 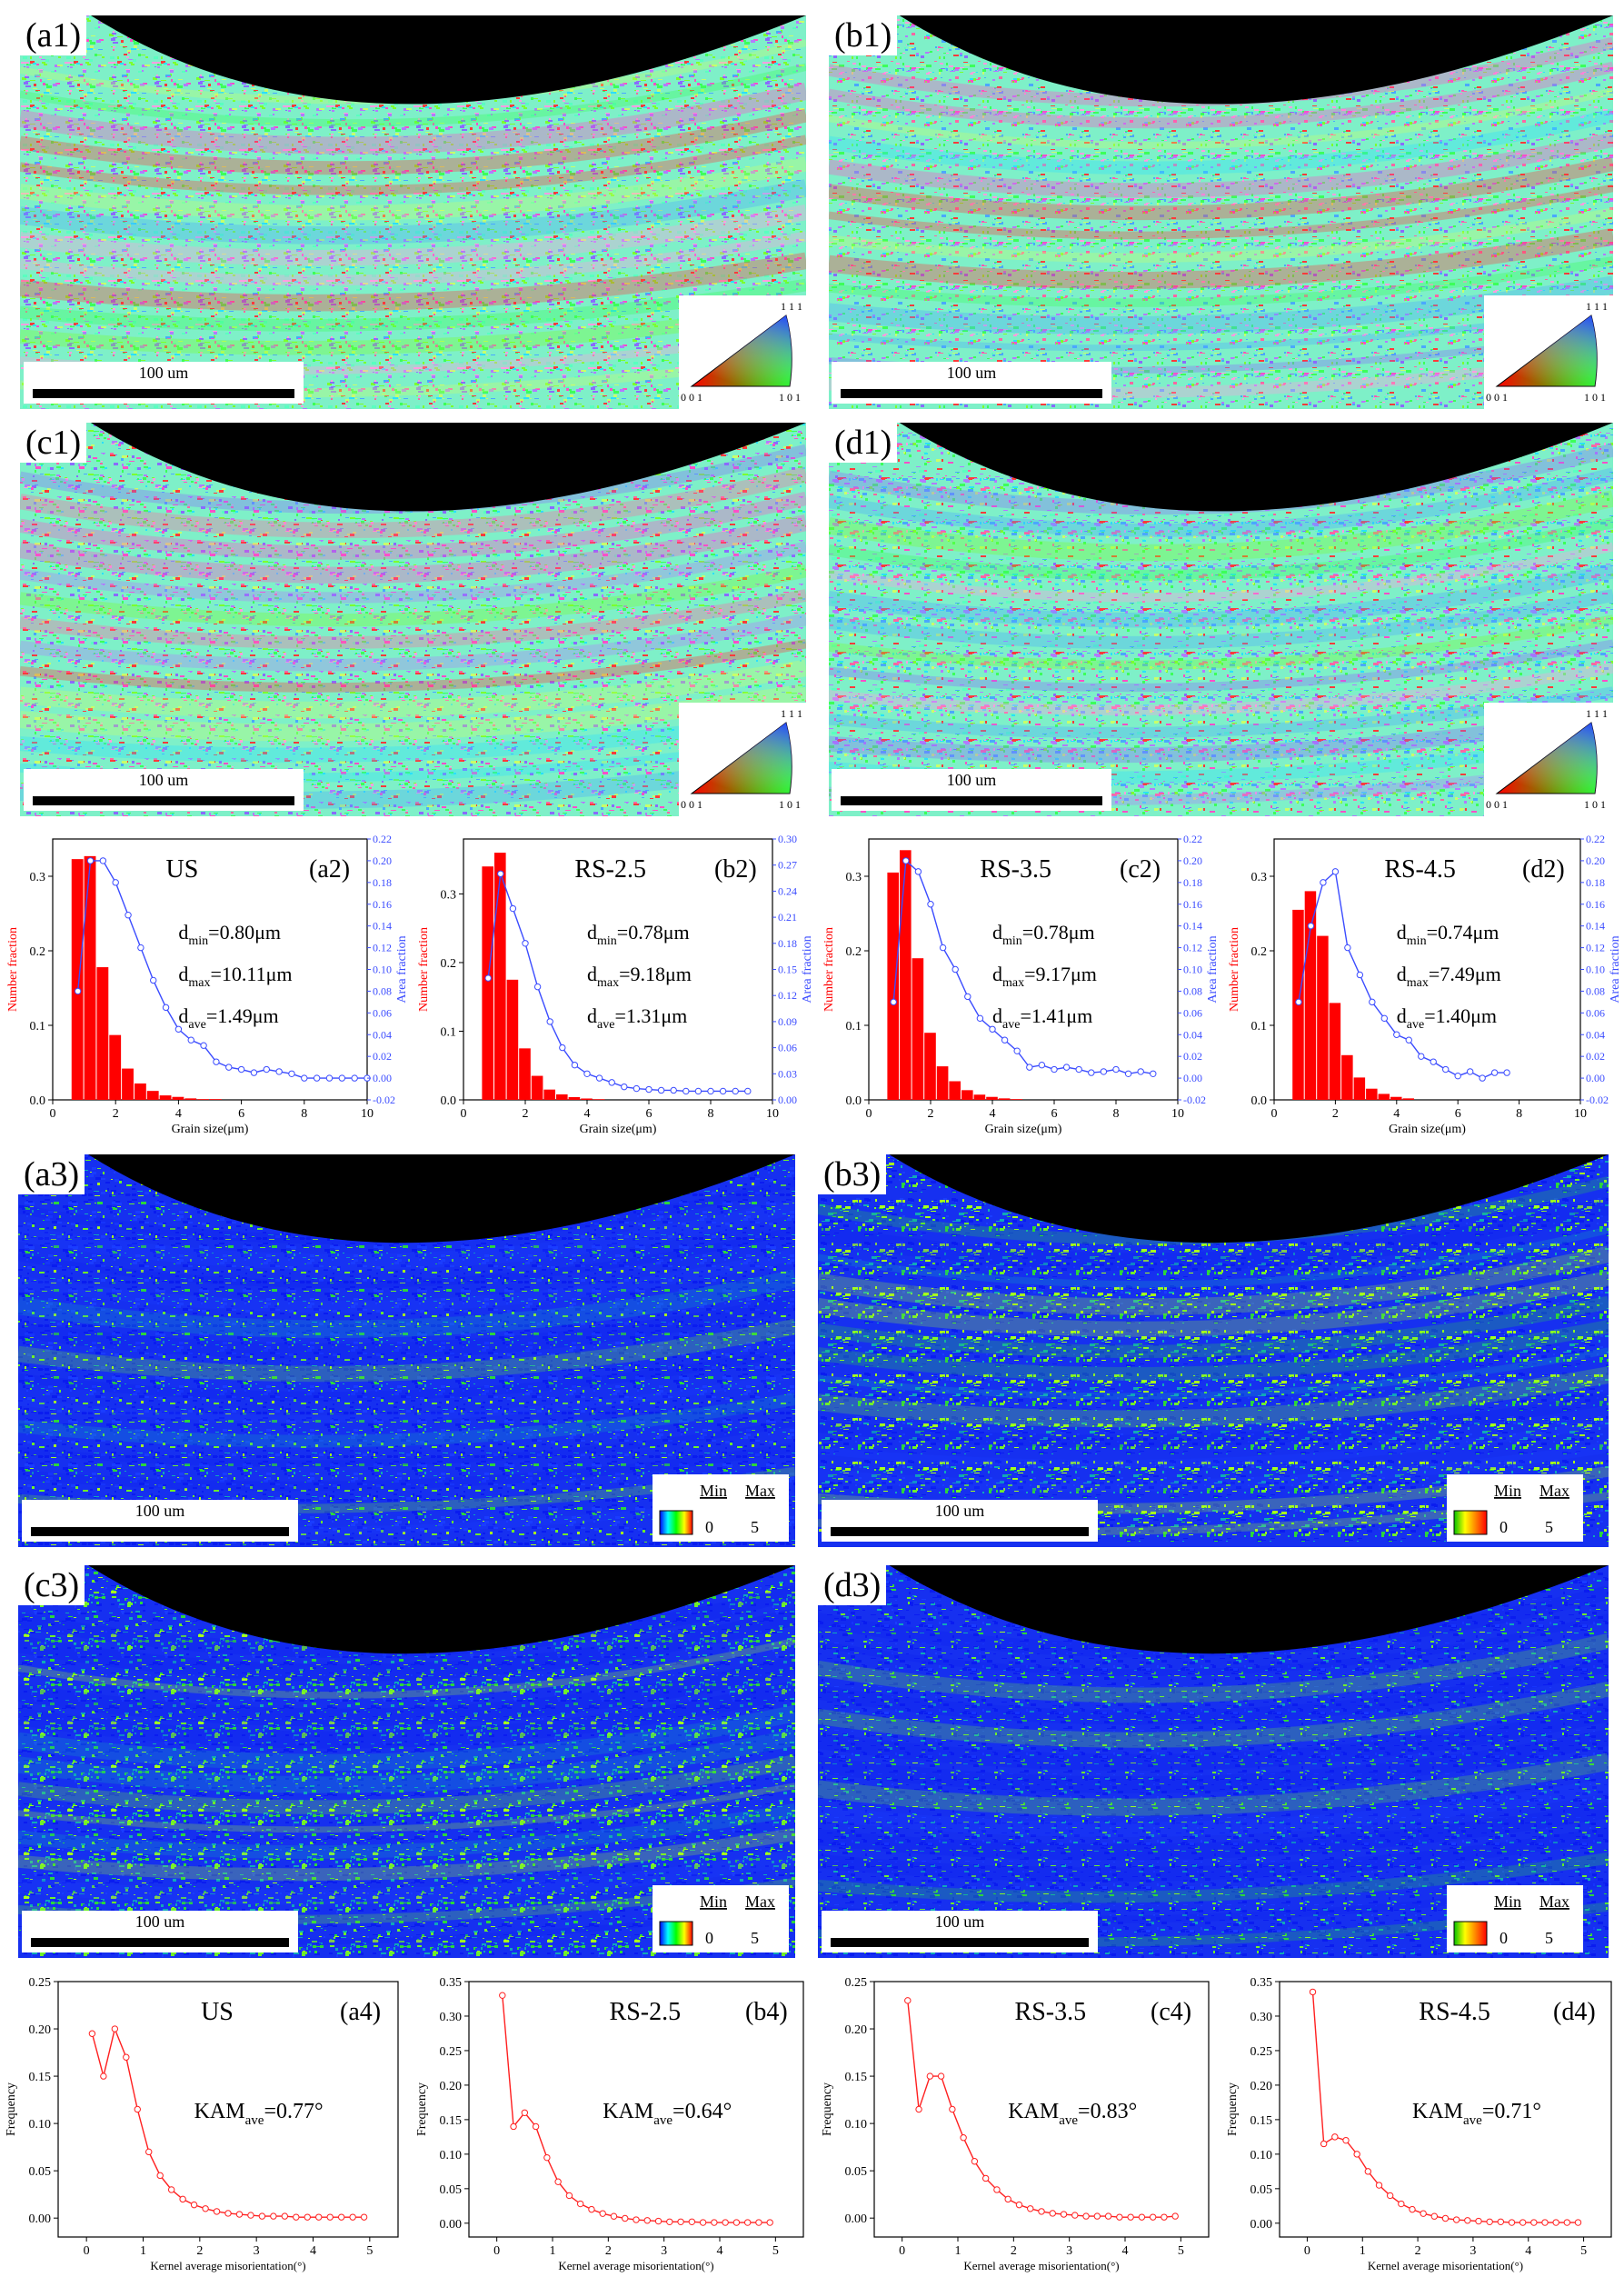 What do you see at coordinates (1554, 1491) in the screenshot?
I see `kam-key-max-label: Max` at bounding box center [1554, 1491].